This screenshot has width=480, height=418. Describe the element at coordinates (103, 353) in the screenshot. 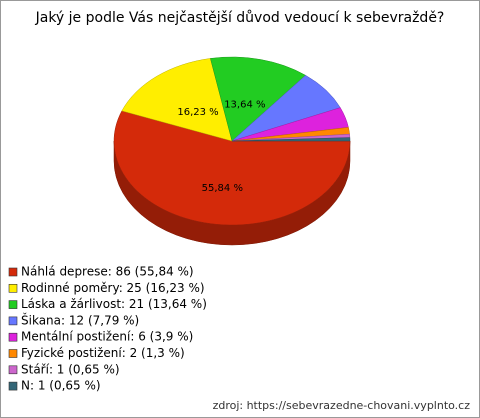

I see `legend-label: Fyzické postižení: 2 (1,3 %)` at that location.